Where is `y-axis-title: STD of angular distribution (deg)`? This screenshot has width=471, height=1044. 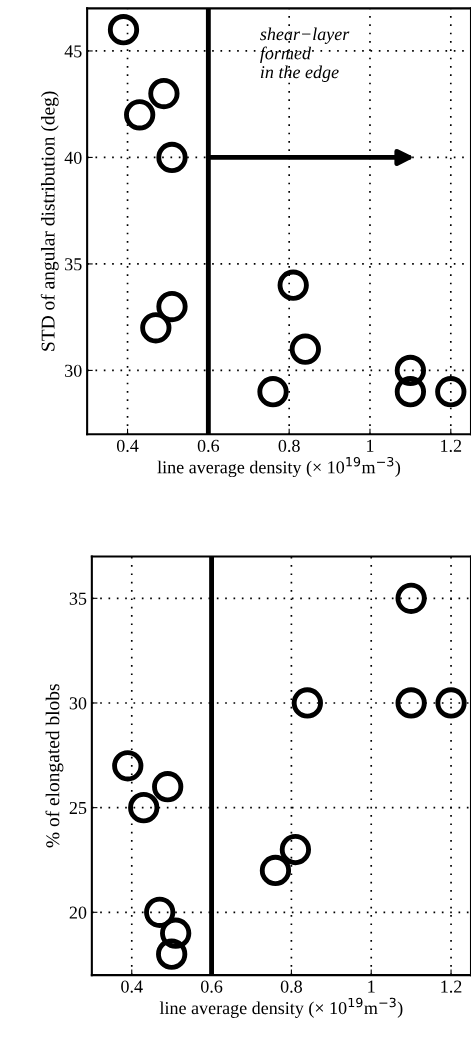 y-axis-title: STD of angular distribution (deg) is located at coordinates (49, 221).